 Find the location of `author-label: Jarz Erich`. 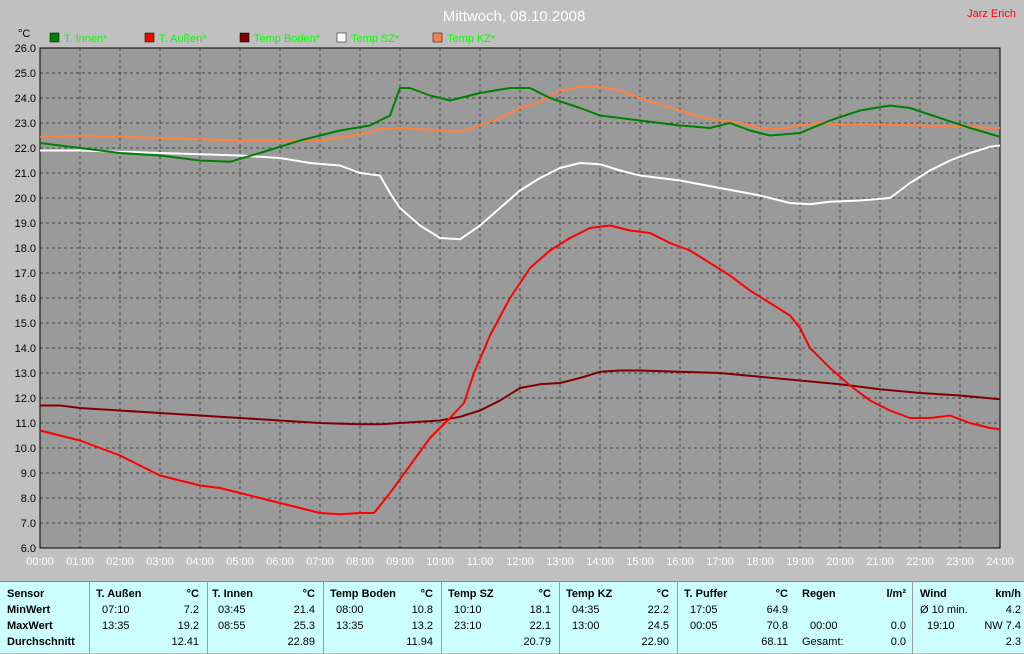

author-label: Jarz Erich is located at coordinates (991, 14).